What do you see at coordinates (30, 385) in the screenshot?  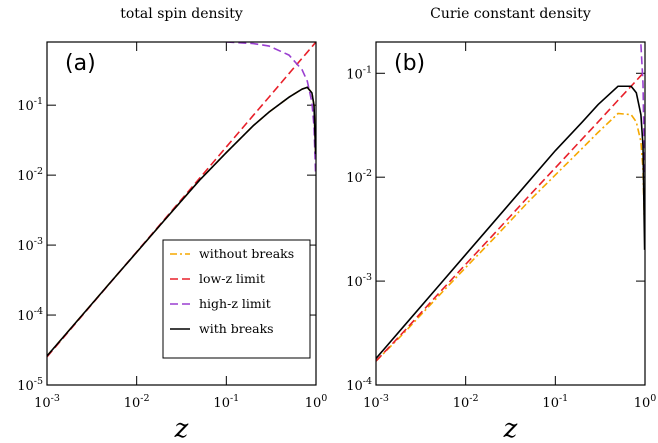 I see `y-tick-label: 10⁻⁵` at bounding box center [30, 385].